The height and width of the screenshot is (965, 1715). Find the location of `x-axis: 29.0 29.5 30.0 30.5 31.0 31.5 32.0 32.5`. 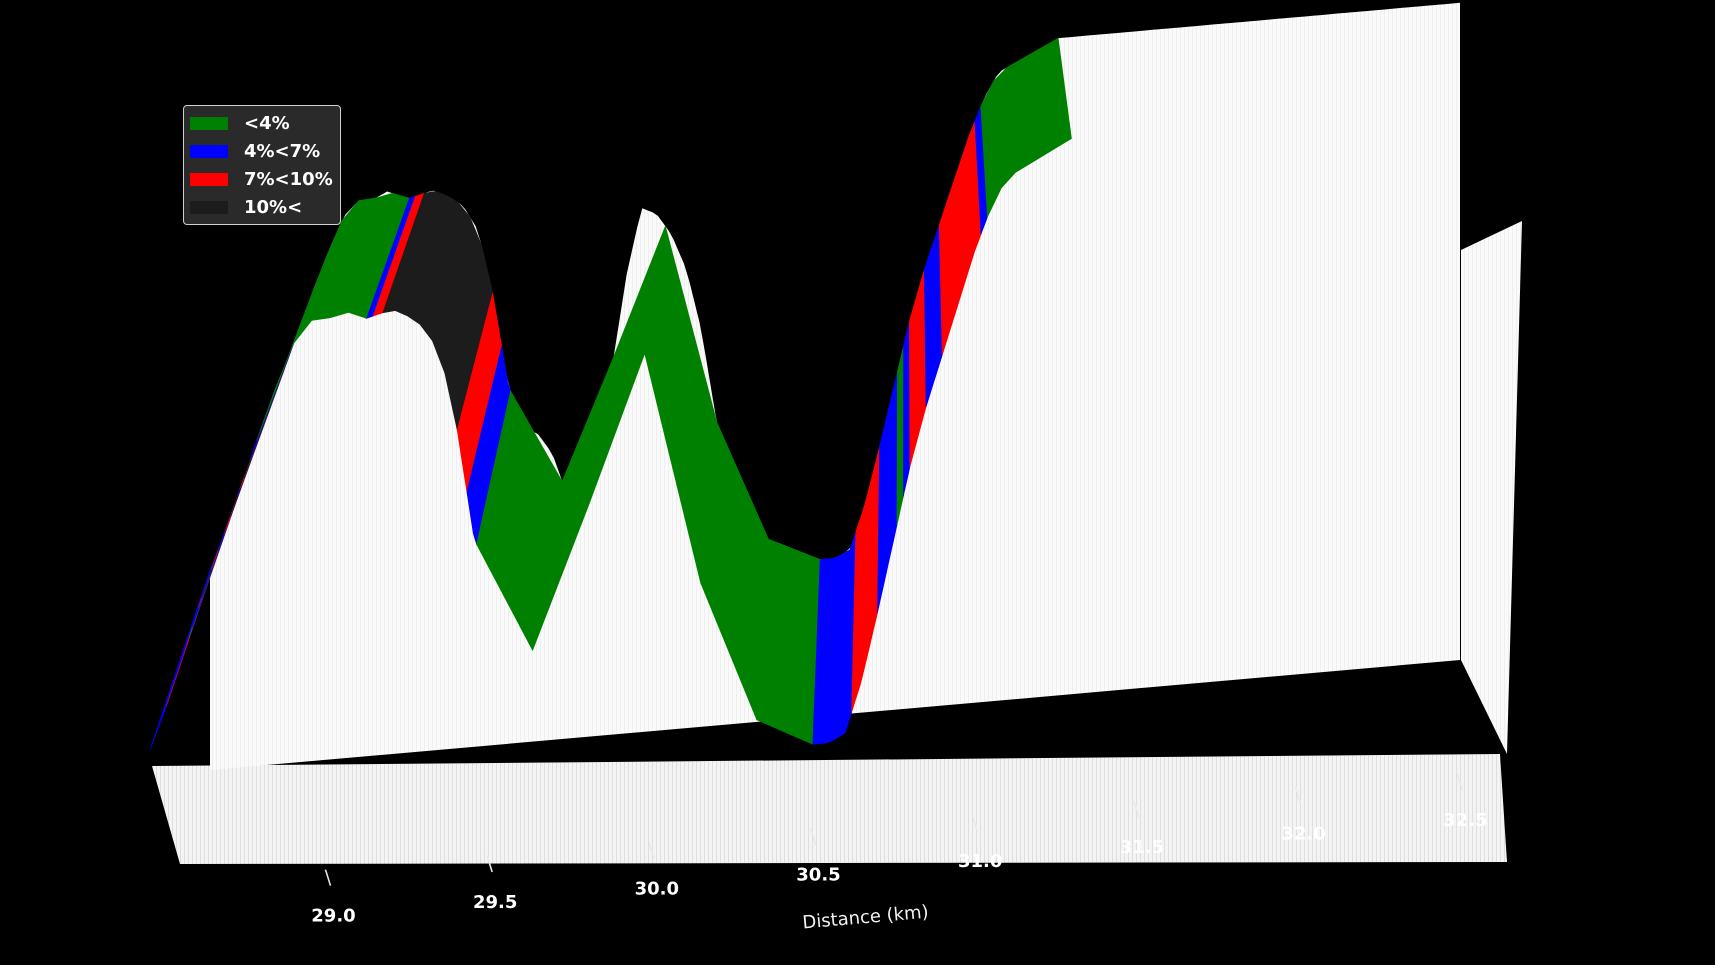

x-axis: 29.0 29.5 30.0 30.5 31.0 31.5 32.0 32.5 is located at coordinates (899, 850).